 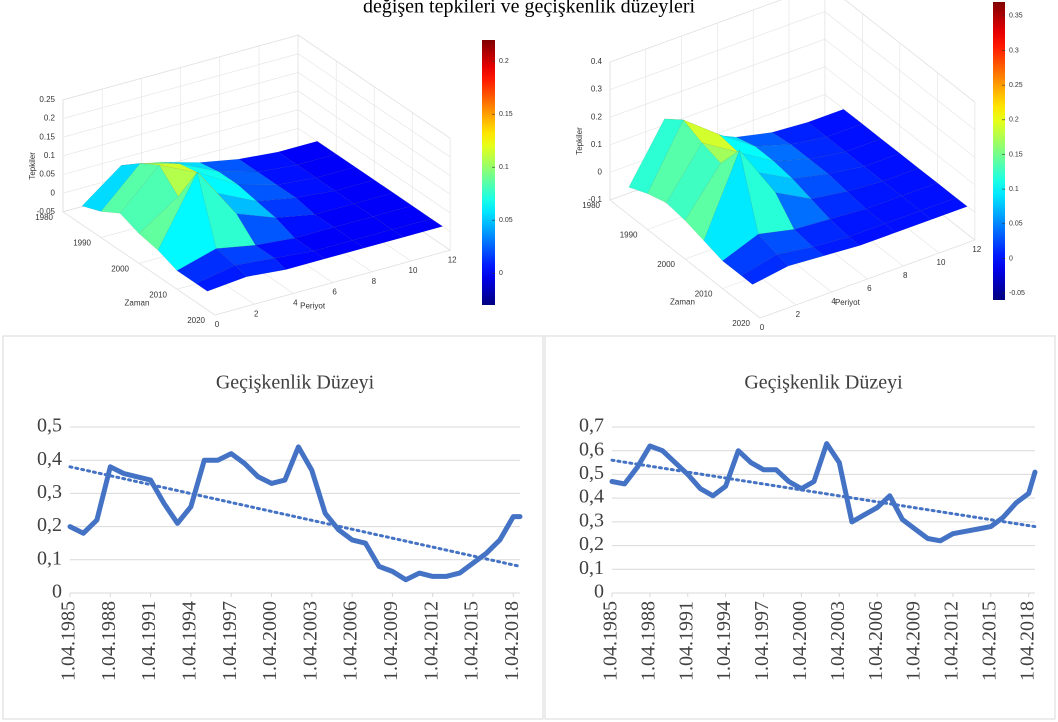 What do you see at coordinates (47, 99) in the screenshot?
I see `z-tick-label: 0.25` at bounding box center [47, 99].